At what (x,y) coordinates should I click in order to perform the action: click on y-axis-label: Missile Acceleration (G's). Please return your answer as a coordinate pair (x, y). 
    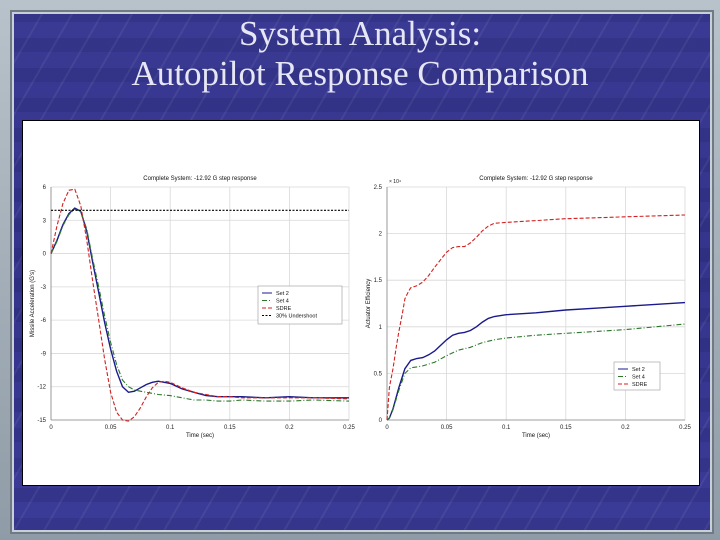
    Looking at the image, I should click on (33, 303).